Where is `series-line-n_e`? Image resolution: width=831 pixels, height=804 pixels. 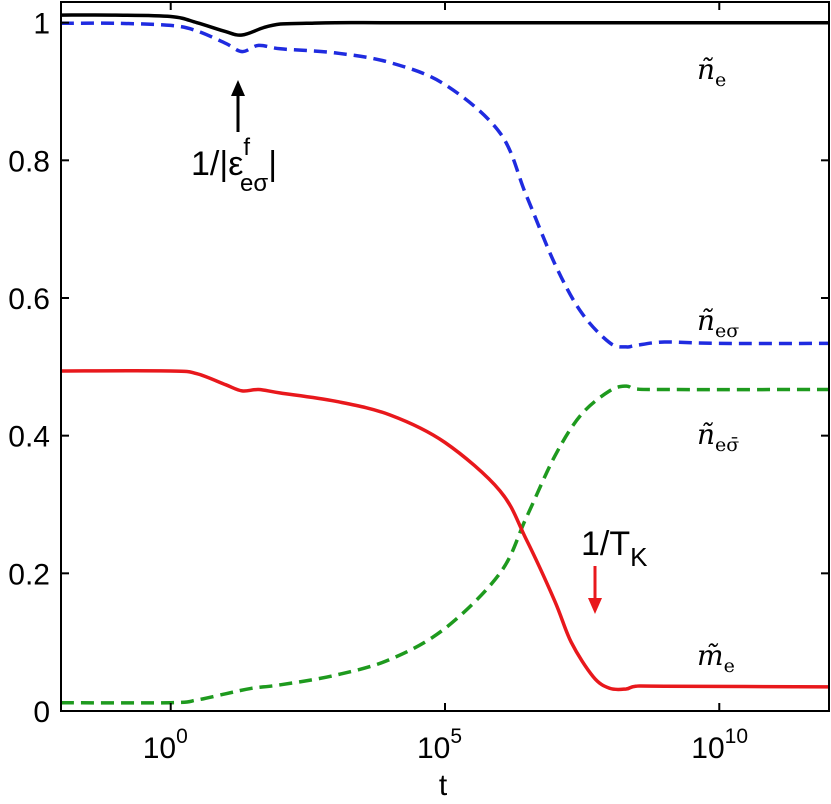
series-line-n_e is located at coordinates (444, 25).